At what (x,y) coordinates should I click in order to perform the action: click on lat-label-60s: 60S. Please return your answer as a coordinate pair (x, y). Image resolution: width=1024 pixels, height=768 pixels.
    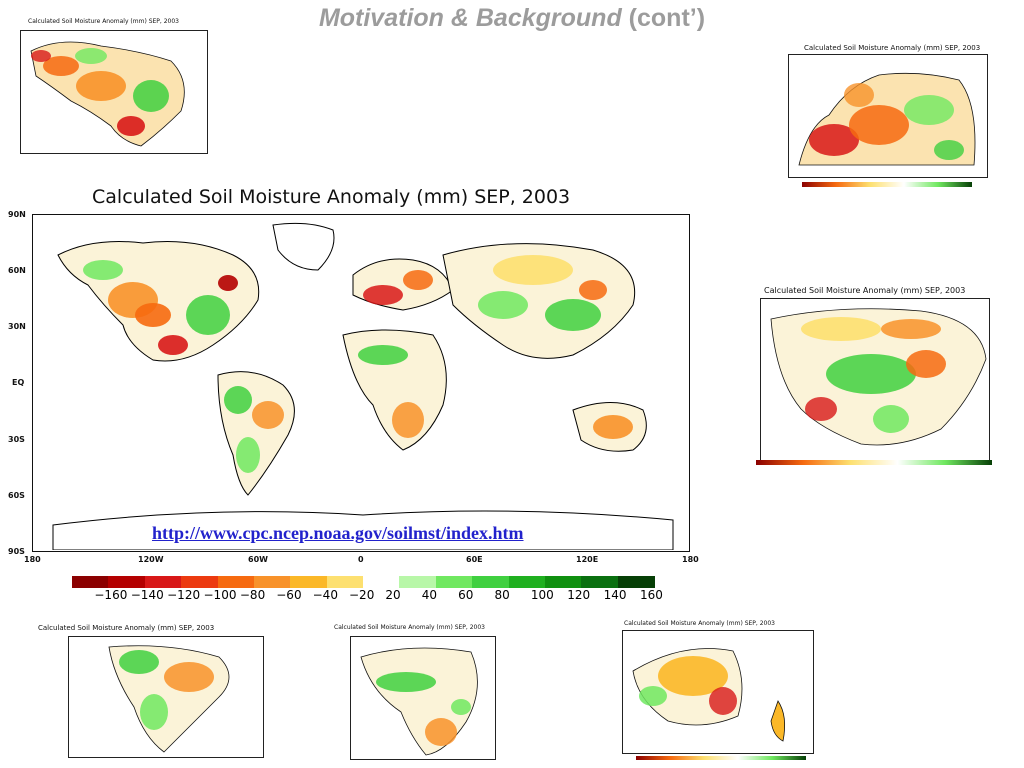
    Looking at the image, I should click on (16, 495).